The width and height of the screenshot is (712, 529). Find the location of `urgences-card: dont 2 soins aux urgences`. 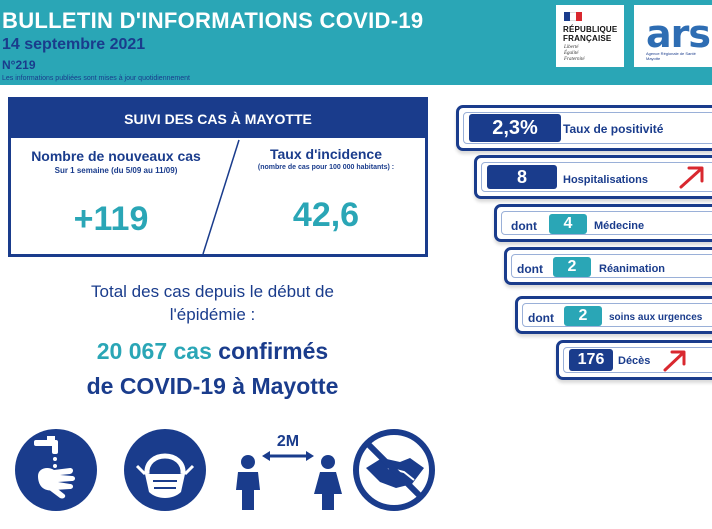

urgences-card: dont 2 soins aux urgences is located at coordinates (613, 315).